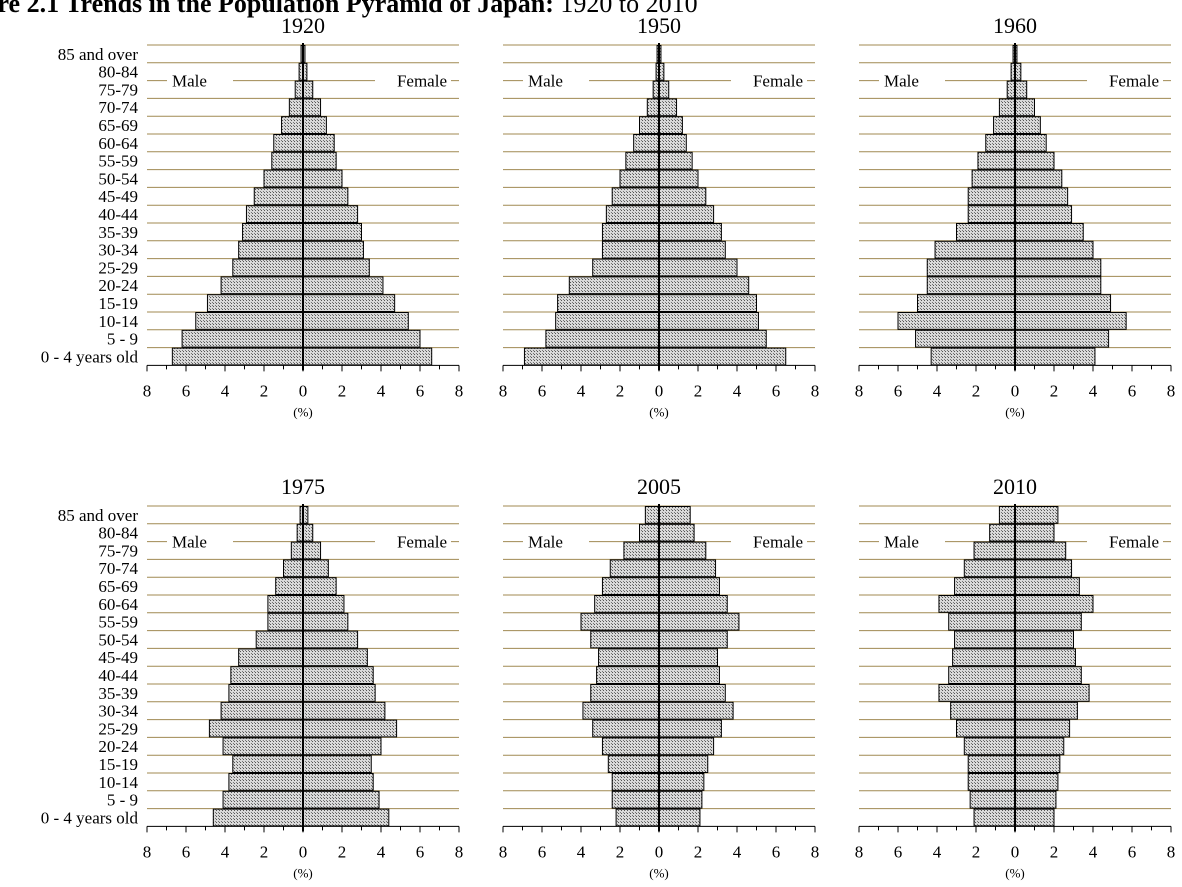 This screenshot has height=887, width=1182. Describe the element at coordinates (98, 515) in the screenshot. I see `age-label: 85 and over` at that location.